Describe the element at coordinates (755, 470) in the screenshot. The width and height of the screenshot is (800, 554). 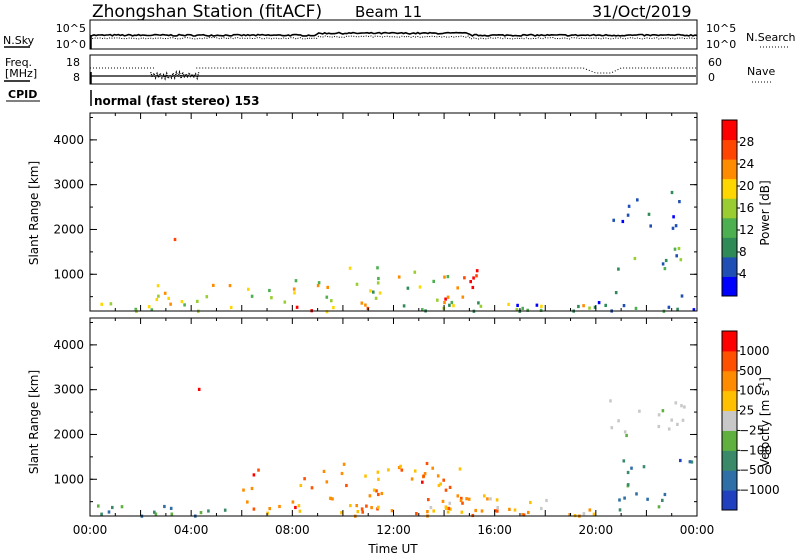
I see `colorbar-tick-label: −500` at that location.